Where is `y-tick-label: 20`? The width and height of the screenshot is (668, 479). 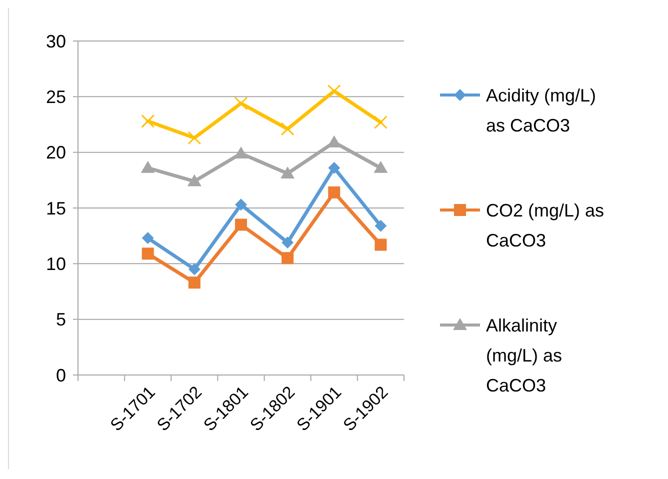 y-tick-label: 20 is located at coordinates (56, 152).